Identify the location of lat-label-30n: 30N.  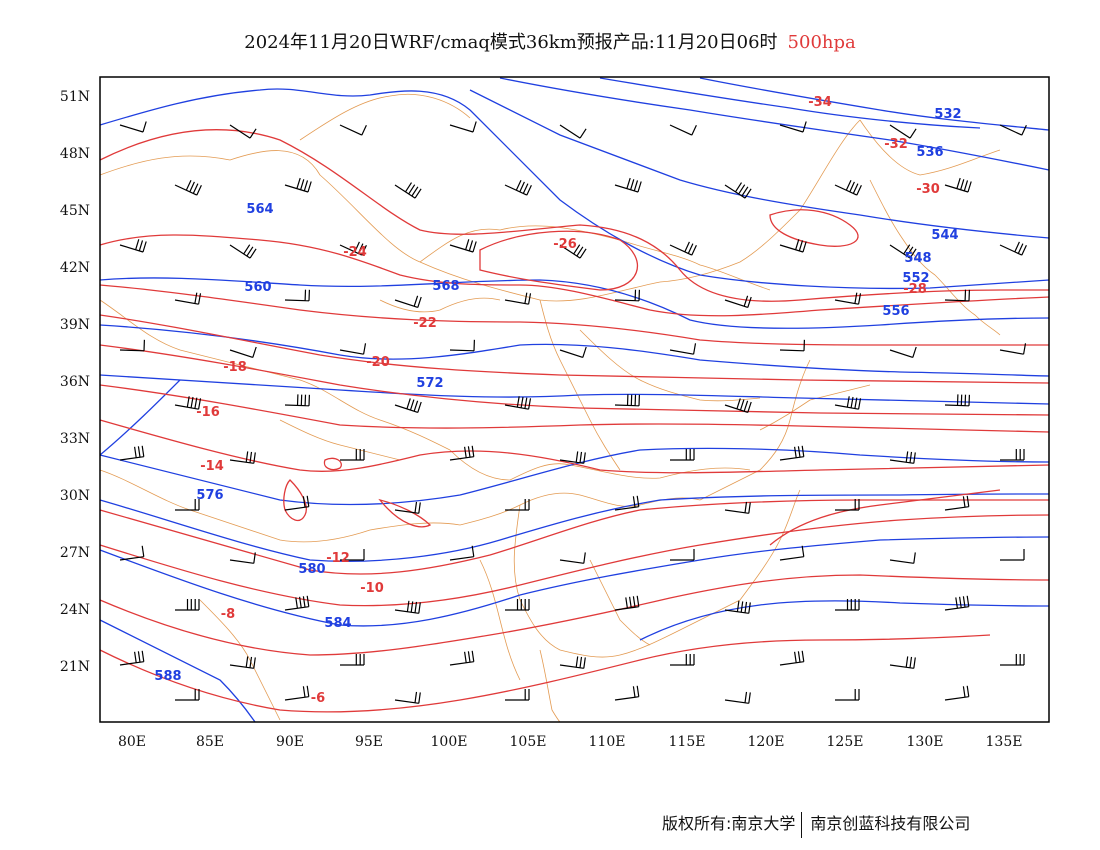
(75, 496).